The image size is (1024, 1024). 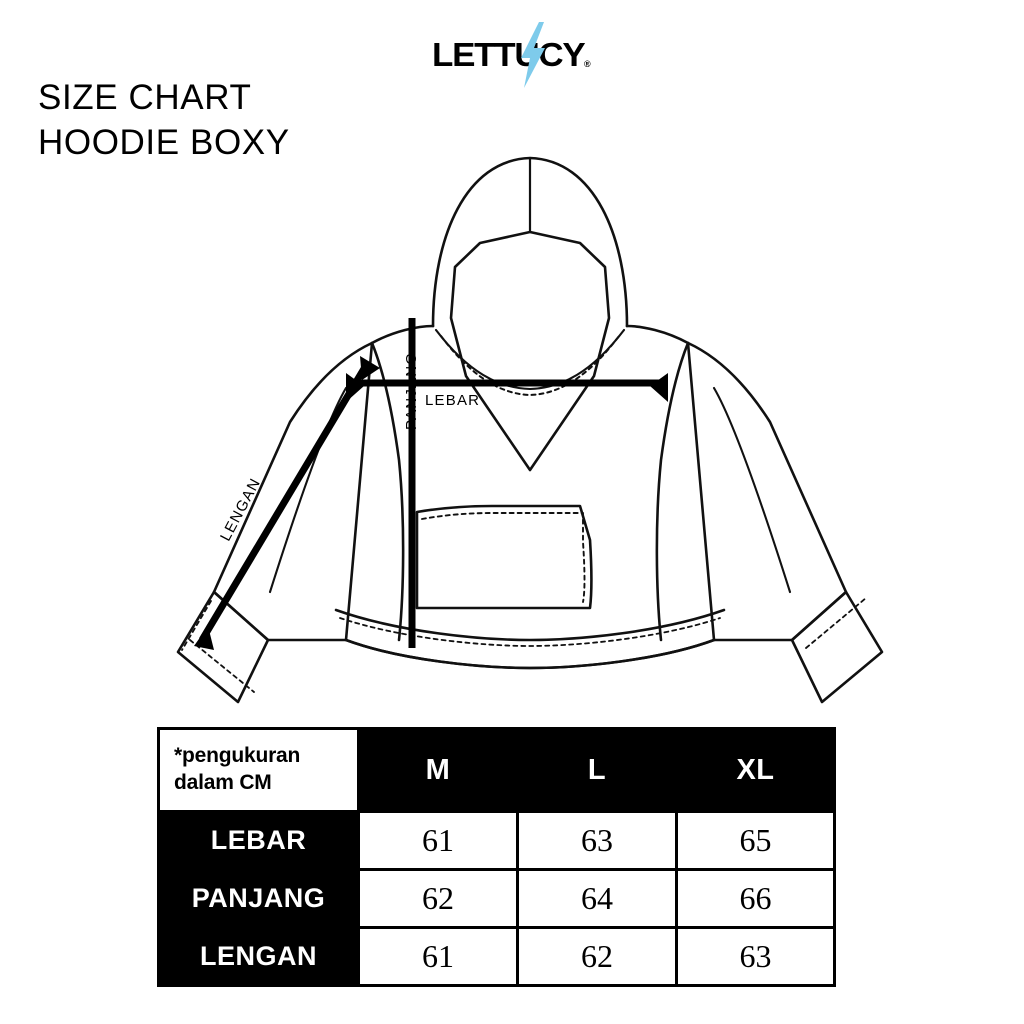 I want to click on lengan-measure-line, so click(x=285, y=501).